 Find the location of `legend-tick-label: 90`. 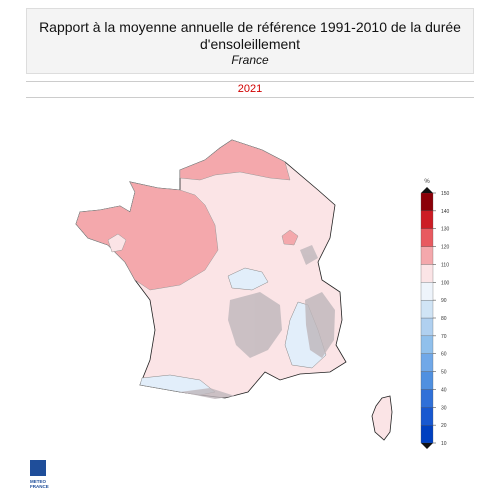

legend-tick-label: 90 is located at coordinates (444, 301).